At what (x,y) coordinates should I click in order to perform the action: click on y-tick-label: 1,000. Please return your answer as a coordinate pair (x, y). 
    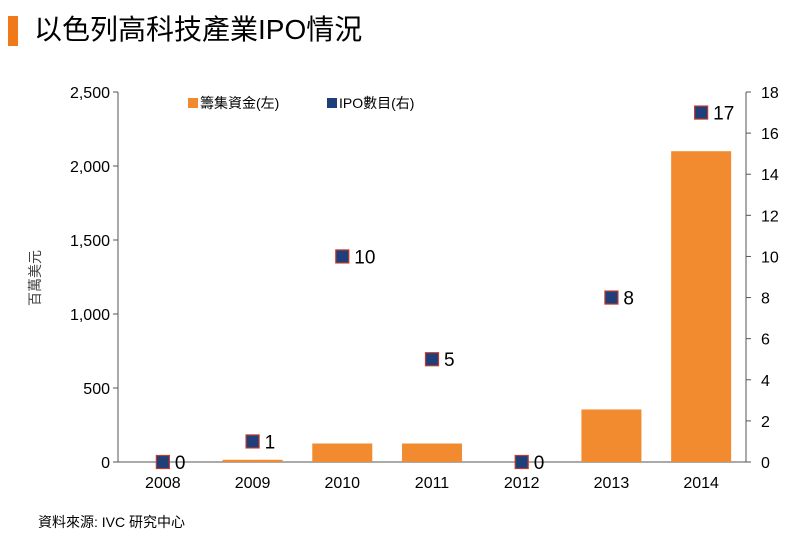
    Looking at the image, I should click on (90, 315).